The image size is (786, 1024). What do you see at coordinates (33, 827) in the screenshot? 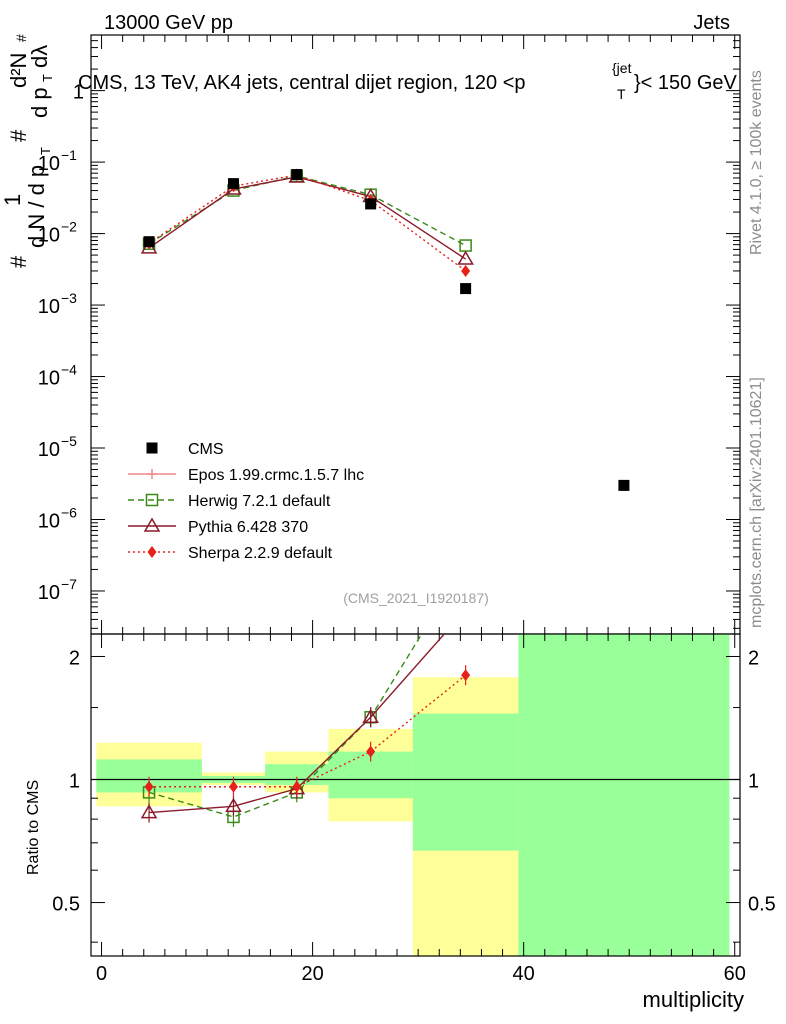
I see `ratio-y-label: Ratio to CMS` at bounding box center [33, 827].